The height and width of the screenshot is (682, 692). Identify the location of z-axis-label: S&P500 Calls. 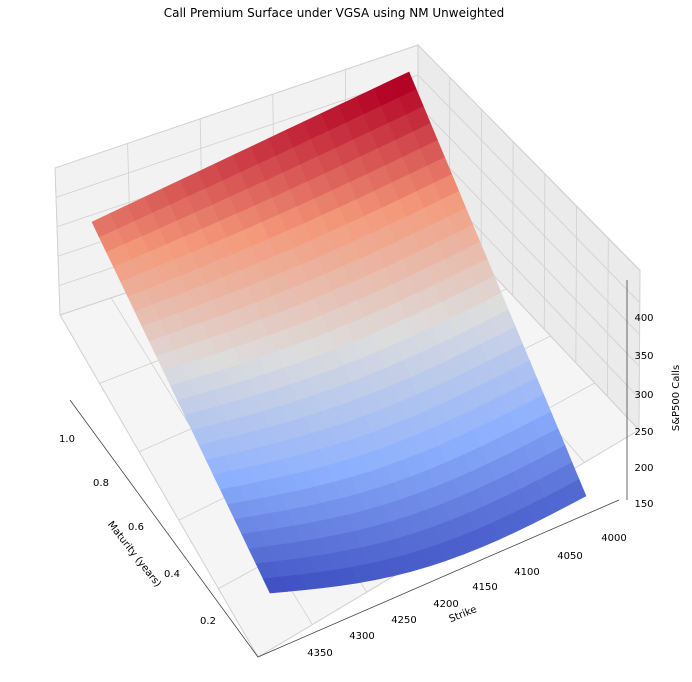
(676, 398).